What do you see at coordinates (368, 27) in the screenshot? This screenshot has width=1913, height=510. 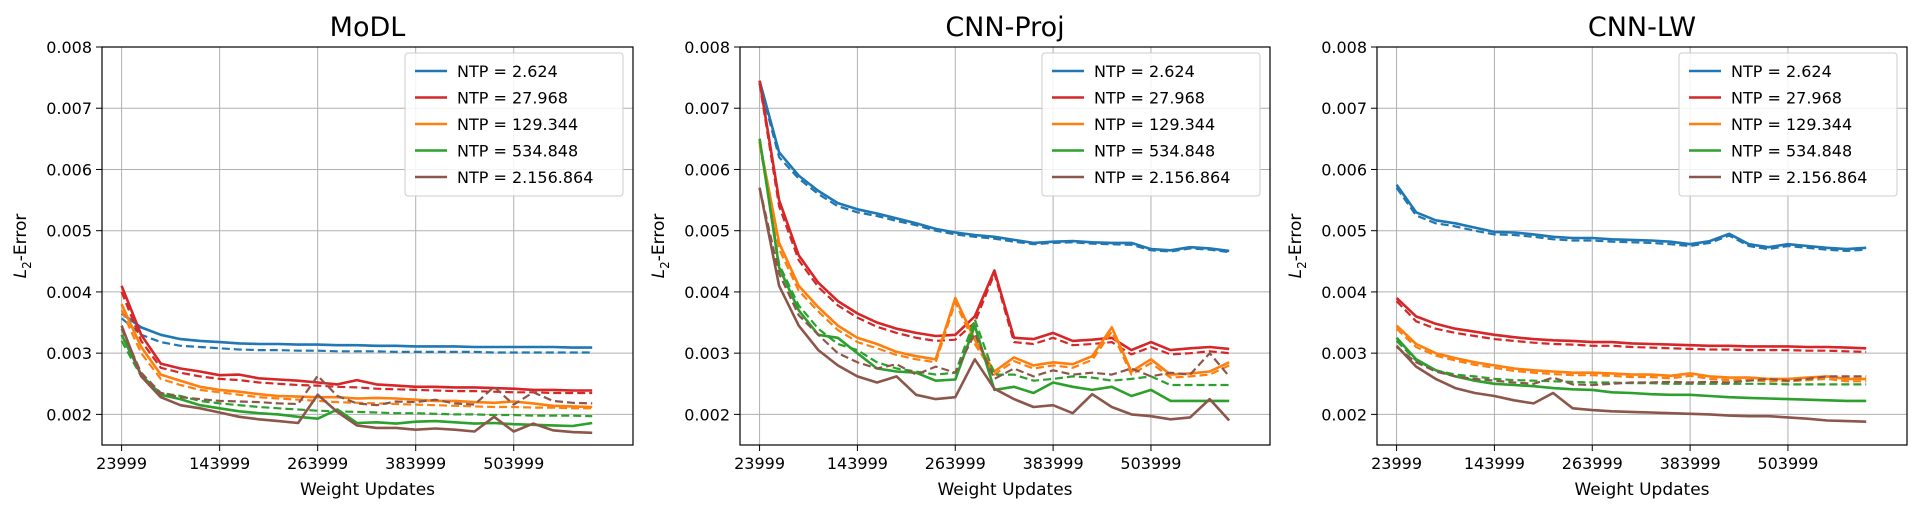 I see `chart-title: MoDL` at bounding box center [368, 27].